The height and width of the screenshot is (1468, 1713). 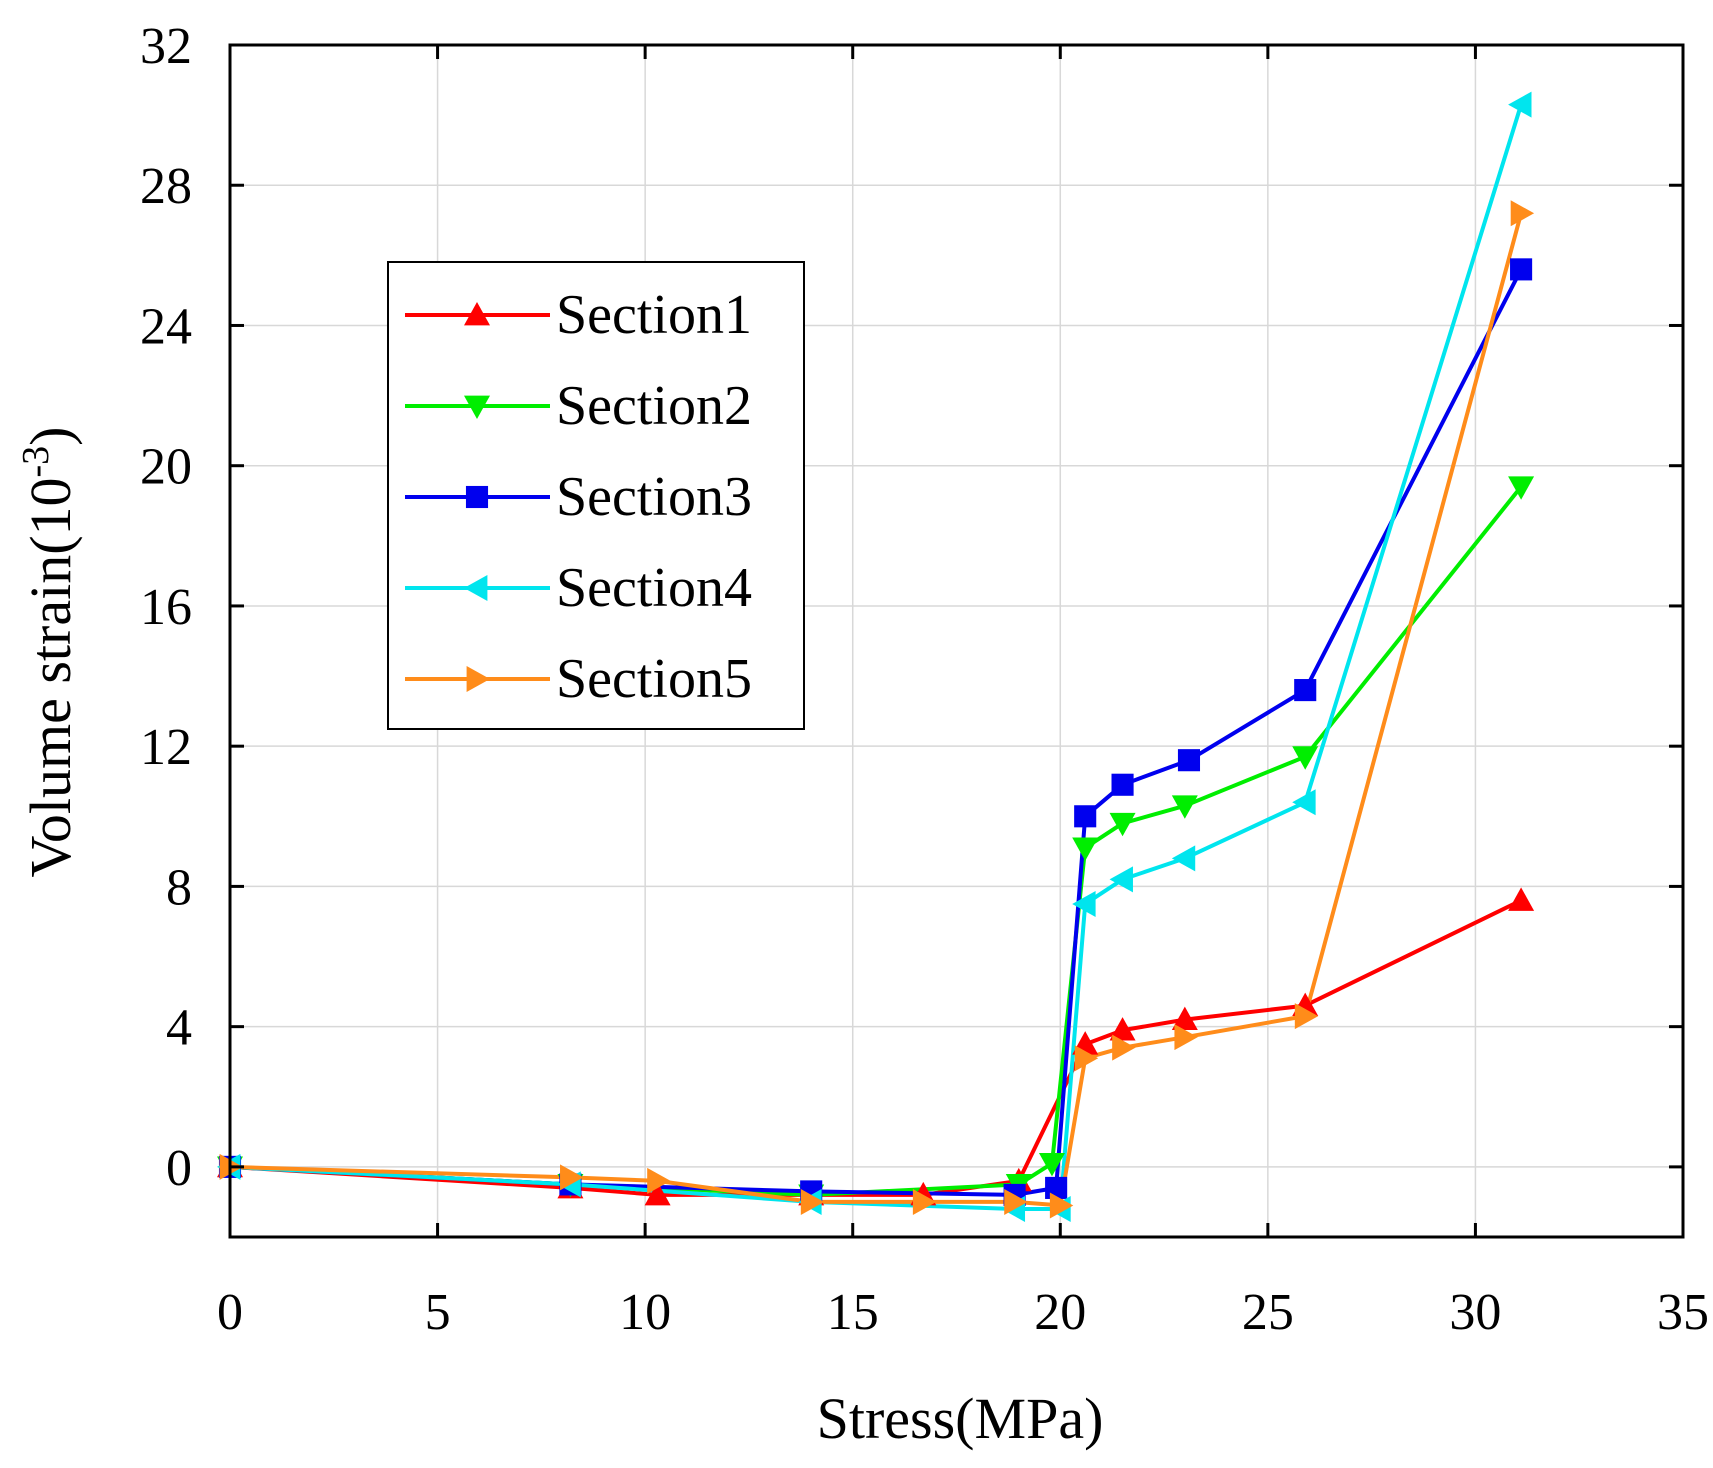 What do you see at coordinates (166, 186) in the screenshot?
I see `y-tick-label: 28` at bounding box center [166, 186].